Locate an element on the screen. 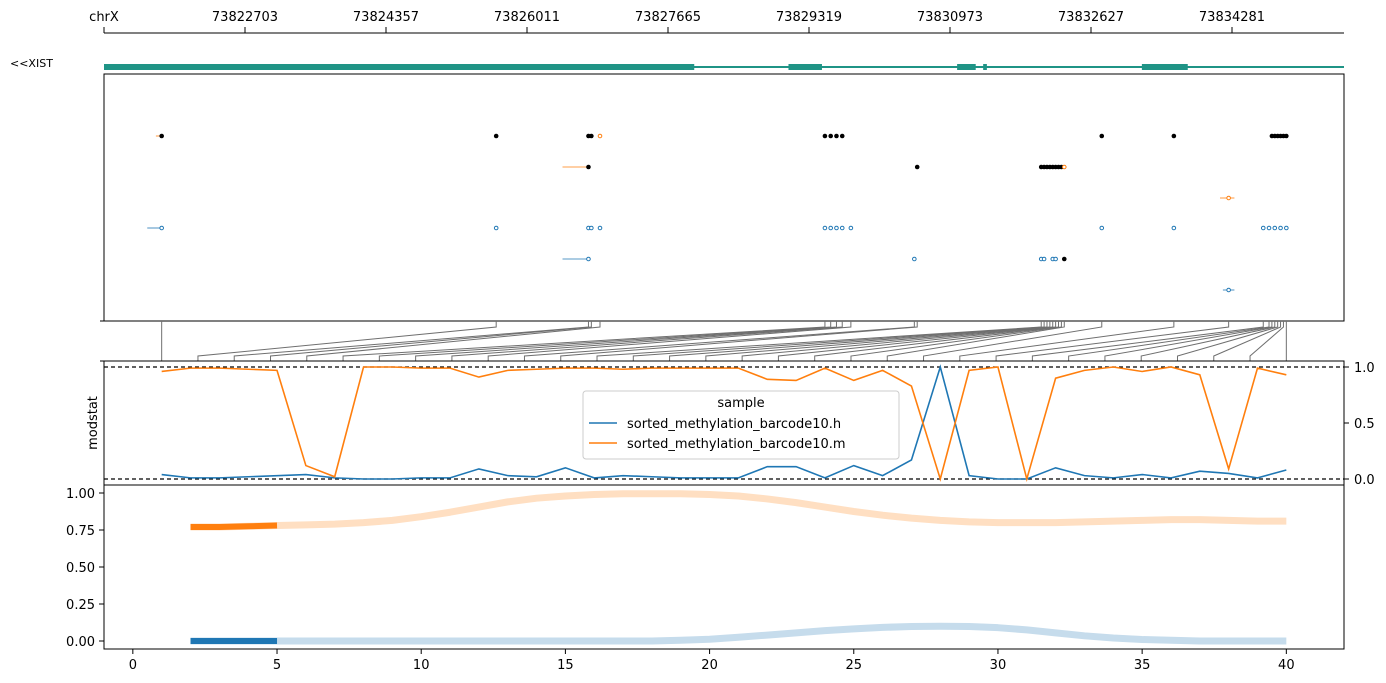 The height and width of the screenshot is (683, 1386). genomic-tick-label: 73834281 is located at coordinates (1232, 17).